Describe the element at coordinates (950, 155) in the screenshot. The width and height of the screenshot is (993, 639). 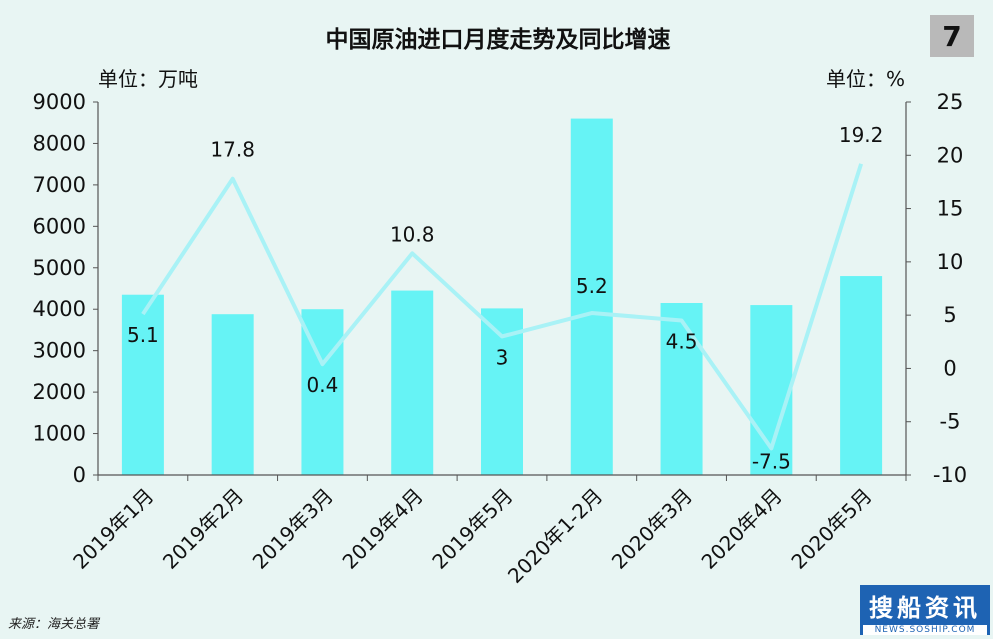
I see `right-tick-6: 20` at that location.